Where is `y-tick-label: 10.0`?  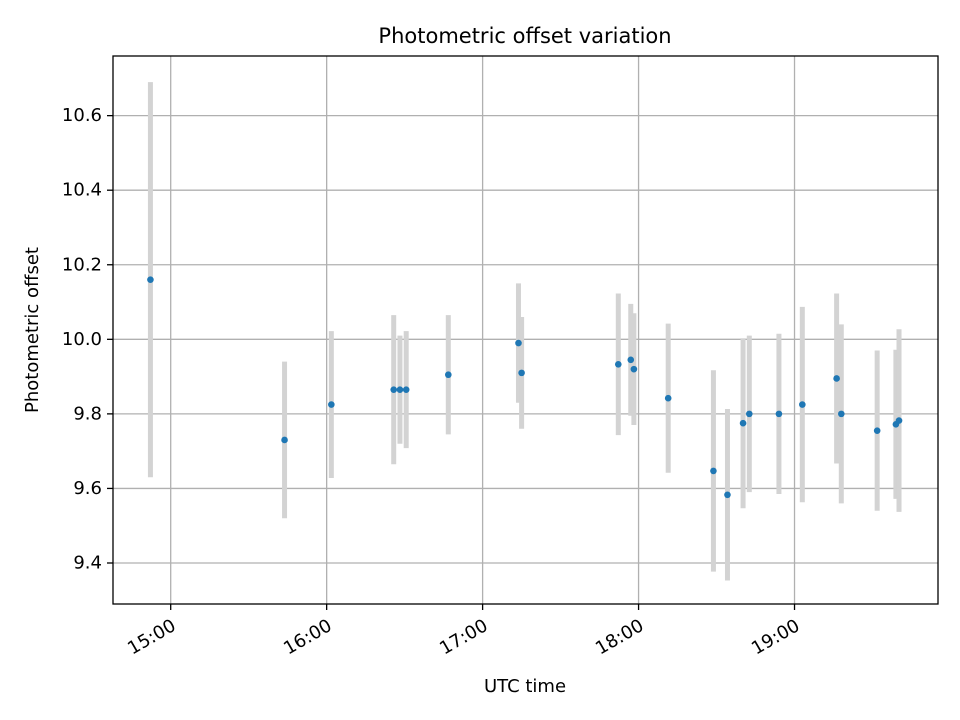
y-tick-label: 10.0 is located at coordinates (82, 339).